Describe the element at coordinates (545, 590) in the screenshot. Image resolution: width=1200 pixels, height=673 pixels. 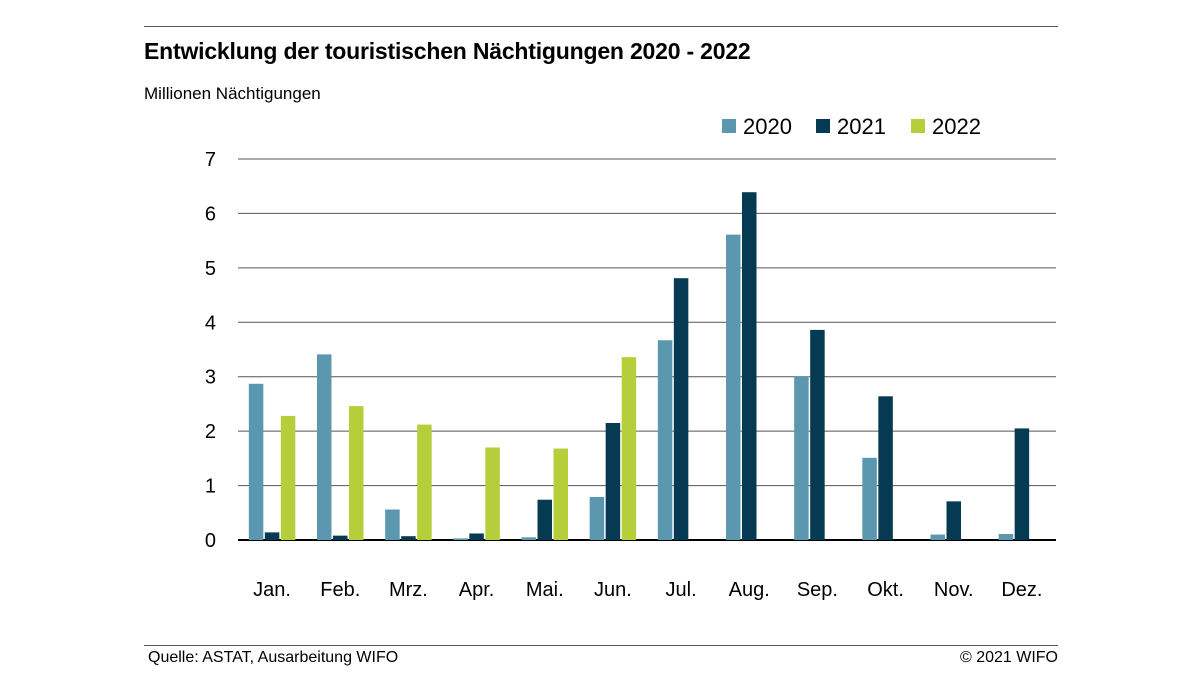
I see `x-tick-label: Mai.` at that location.